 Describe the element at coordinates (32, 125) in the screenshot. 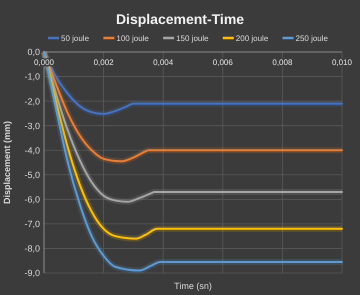

I see `y-tick-label: -3,0` at that location.